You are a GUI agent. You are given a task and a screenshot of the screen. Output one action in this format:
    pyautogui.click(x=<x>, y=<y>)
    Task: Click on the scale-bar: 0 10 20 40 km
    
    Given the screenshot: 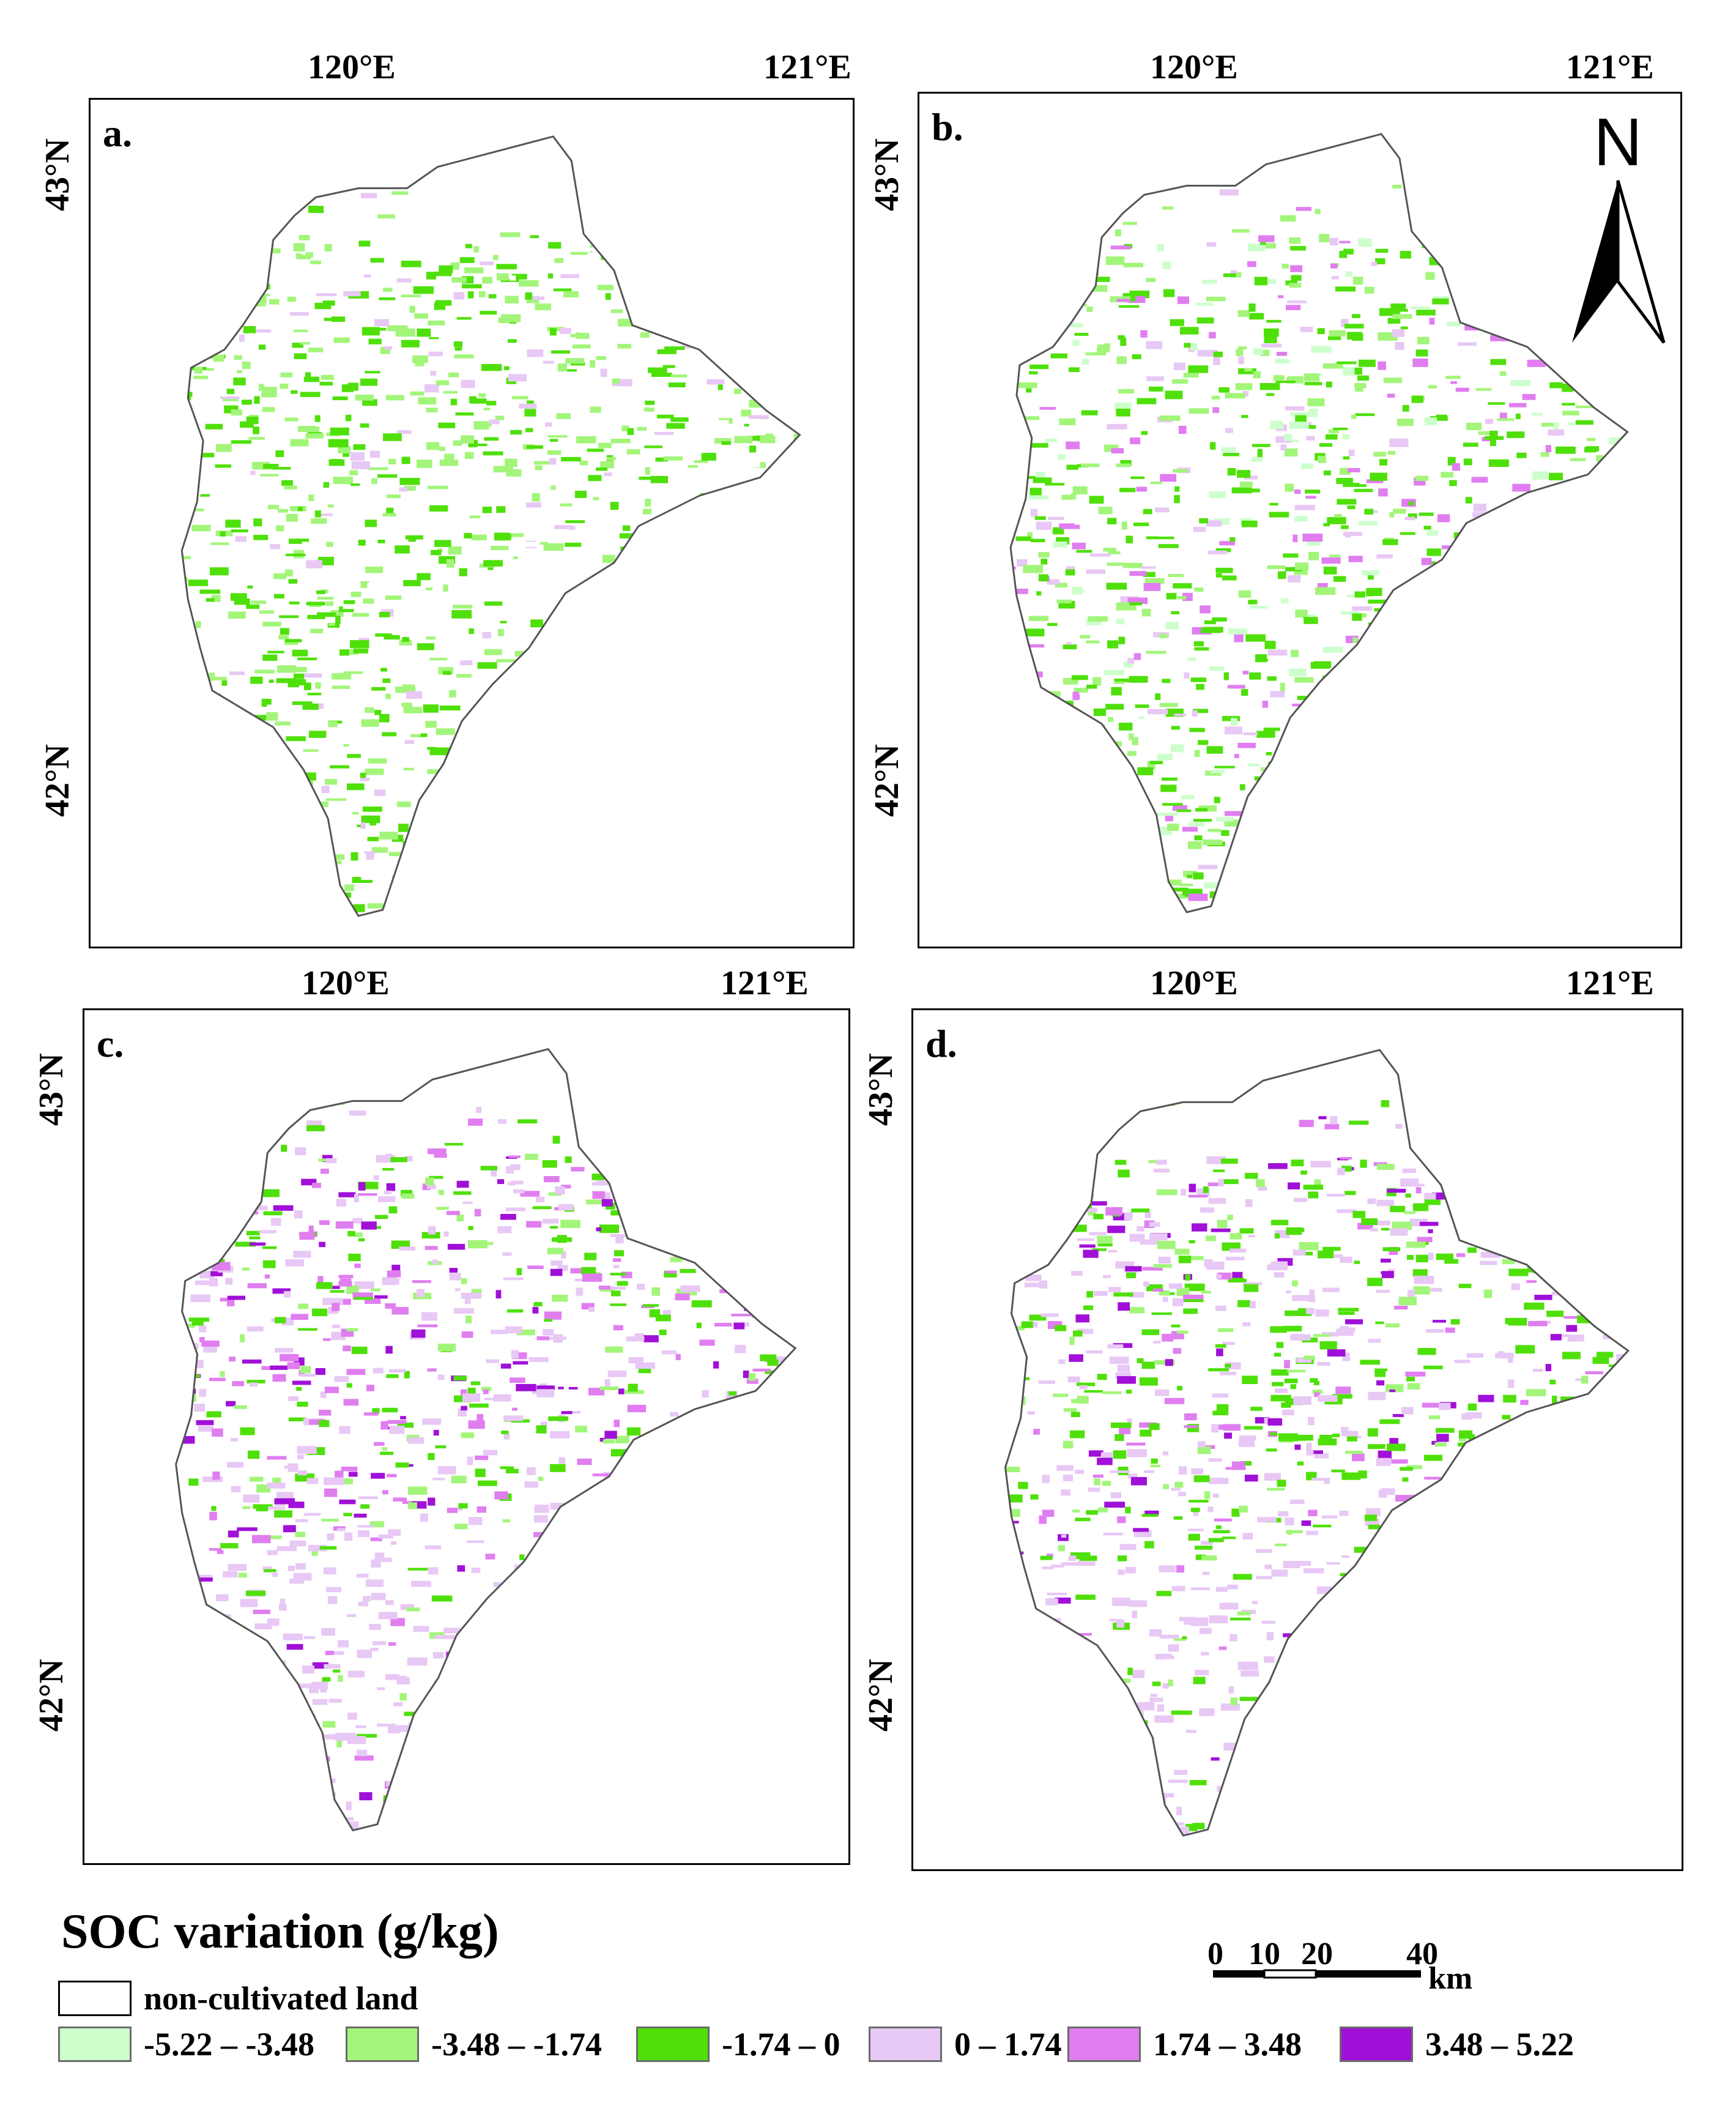 What is the action you would take?
    pyautogui.click(x=1351, y=1973)
    